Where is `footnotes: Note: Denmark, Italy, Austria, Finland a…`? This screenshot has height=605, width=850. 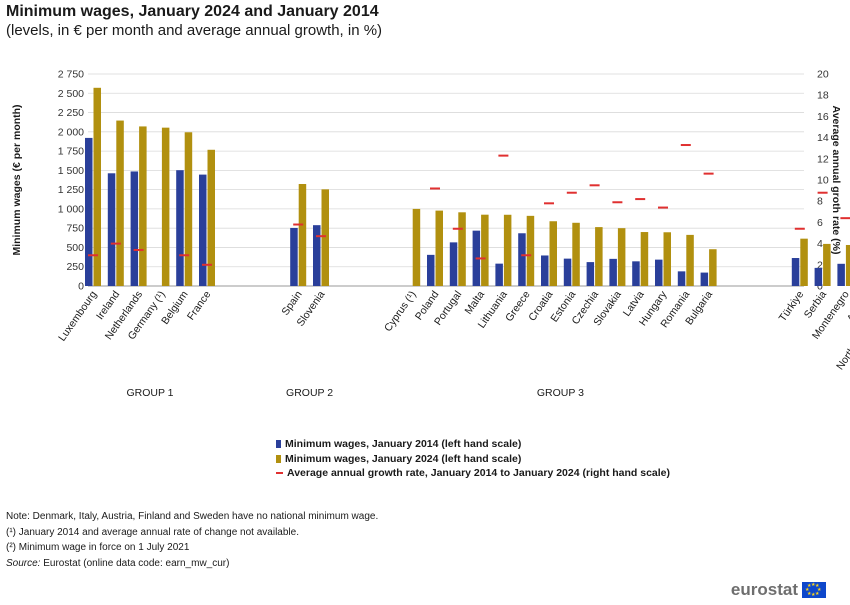
footnotes: Note: Denmark, Italy, Austria, Finland a… is located at coordinates (192, 540).